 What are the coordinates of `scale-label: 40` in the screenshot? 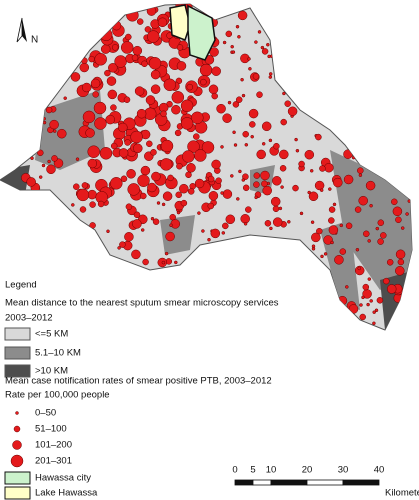 It's located at (379, 470).